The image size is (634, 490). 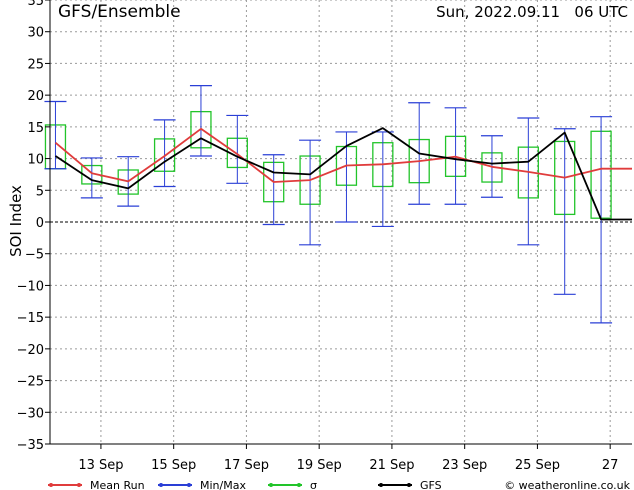 I want to click on legend: Mean Run Min/Max σ GFS, so click(x=245, y=484).